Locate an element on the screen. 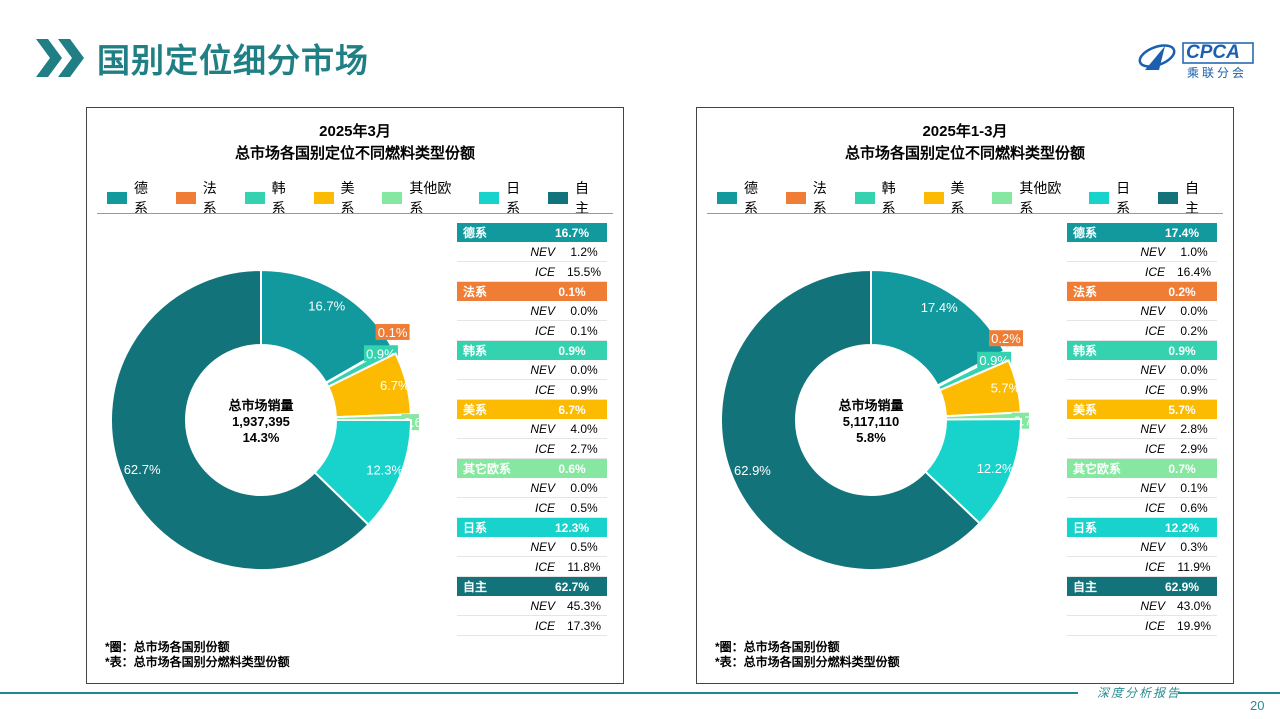 Image resolution: width=1280 pixels, height=719 pixels. slice-label: 0.1% is located at coordinates (393, 332).